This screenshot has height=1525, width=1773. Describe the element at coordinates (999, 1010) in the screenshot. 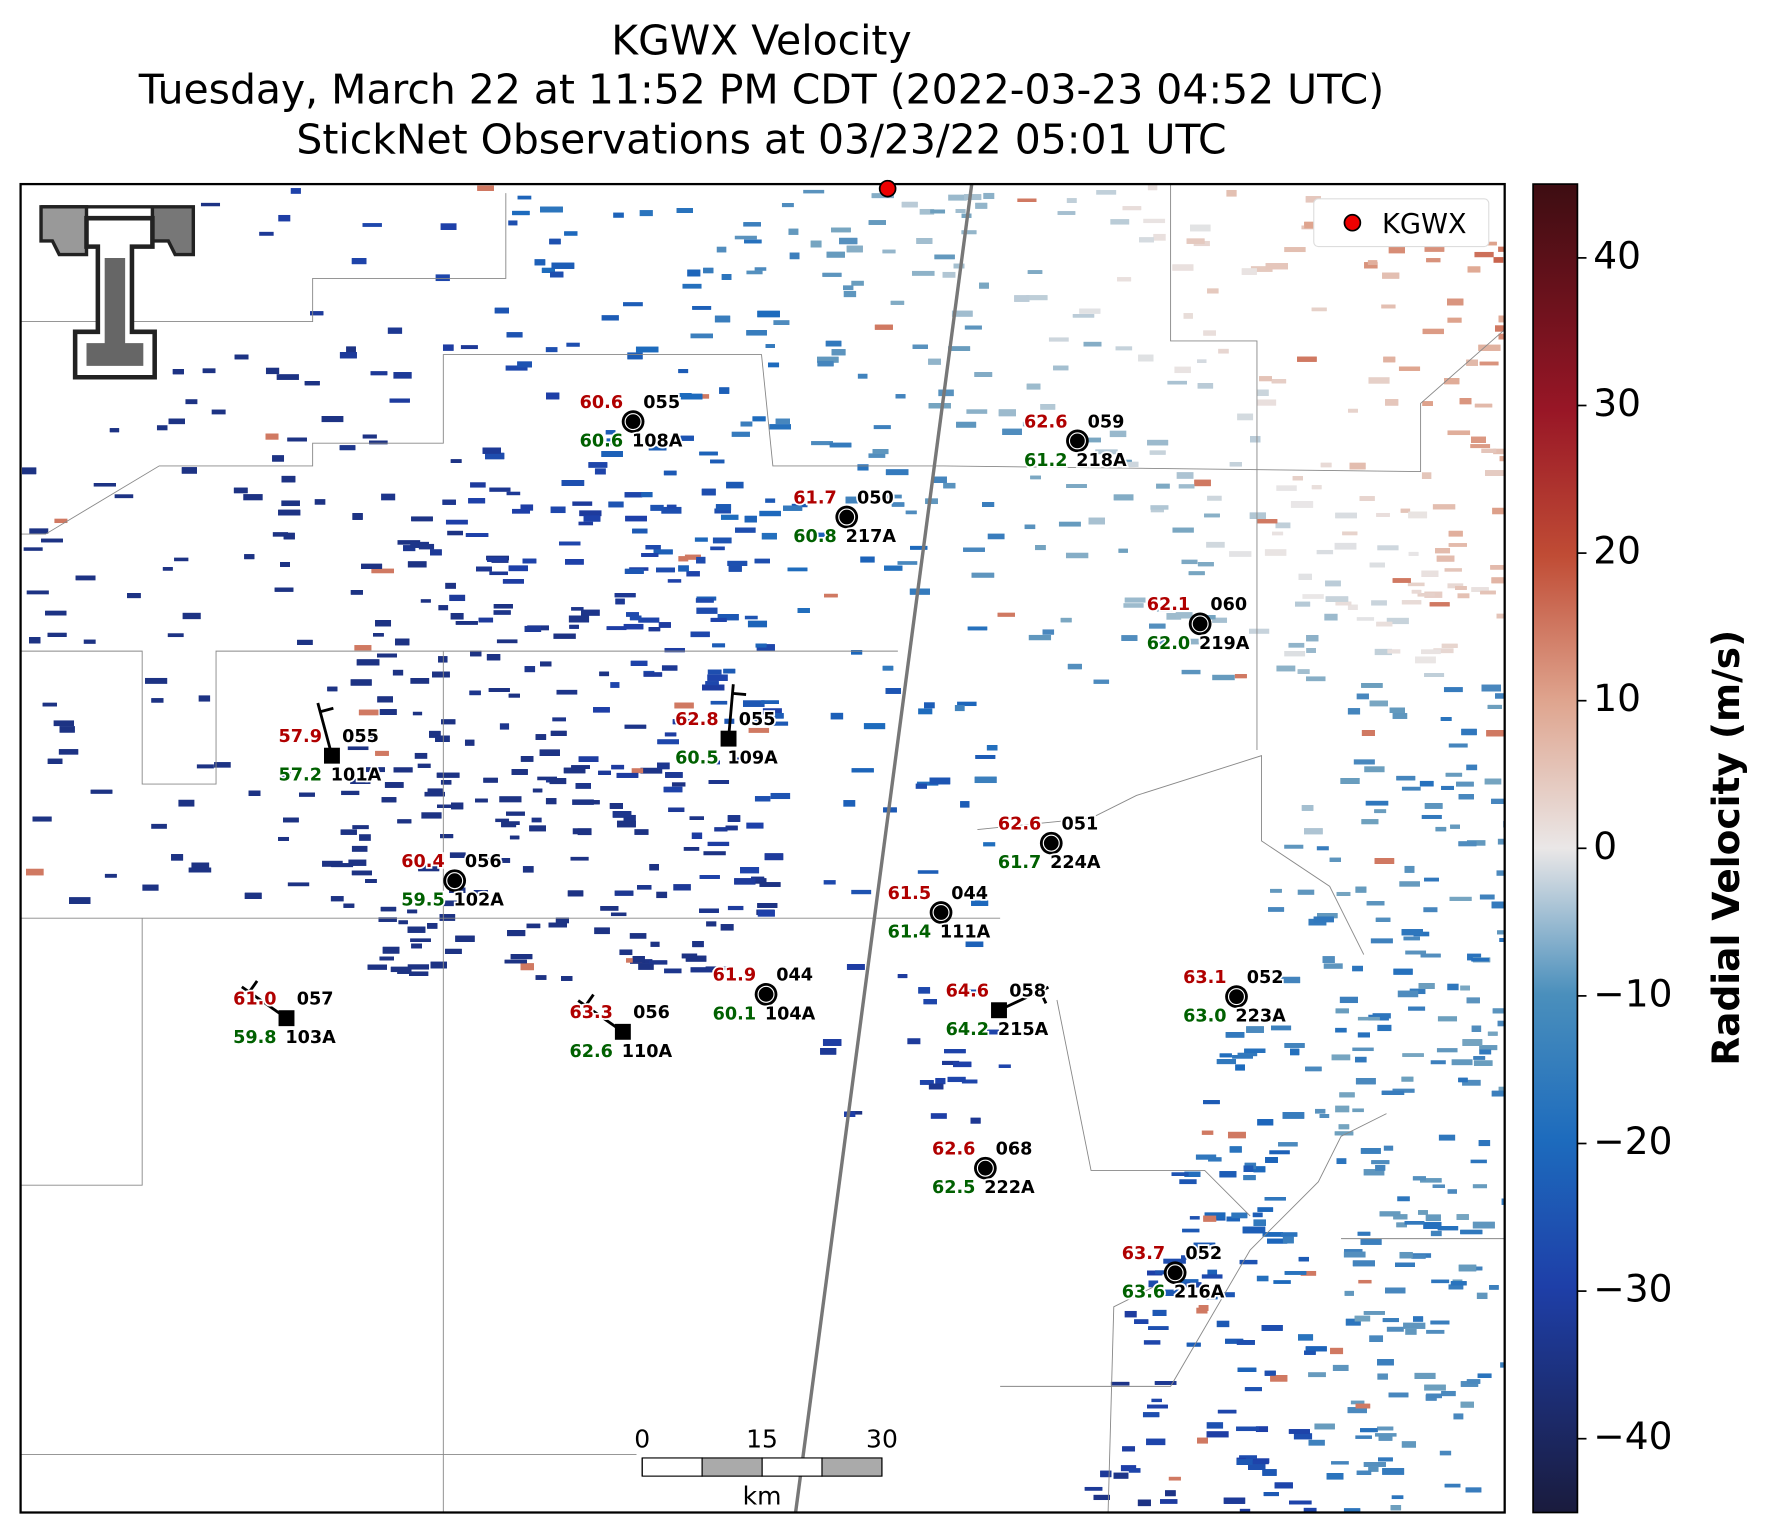

I see `station-marker` at that location.